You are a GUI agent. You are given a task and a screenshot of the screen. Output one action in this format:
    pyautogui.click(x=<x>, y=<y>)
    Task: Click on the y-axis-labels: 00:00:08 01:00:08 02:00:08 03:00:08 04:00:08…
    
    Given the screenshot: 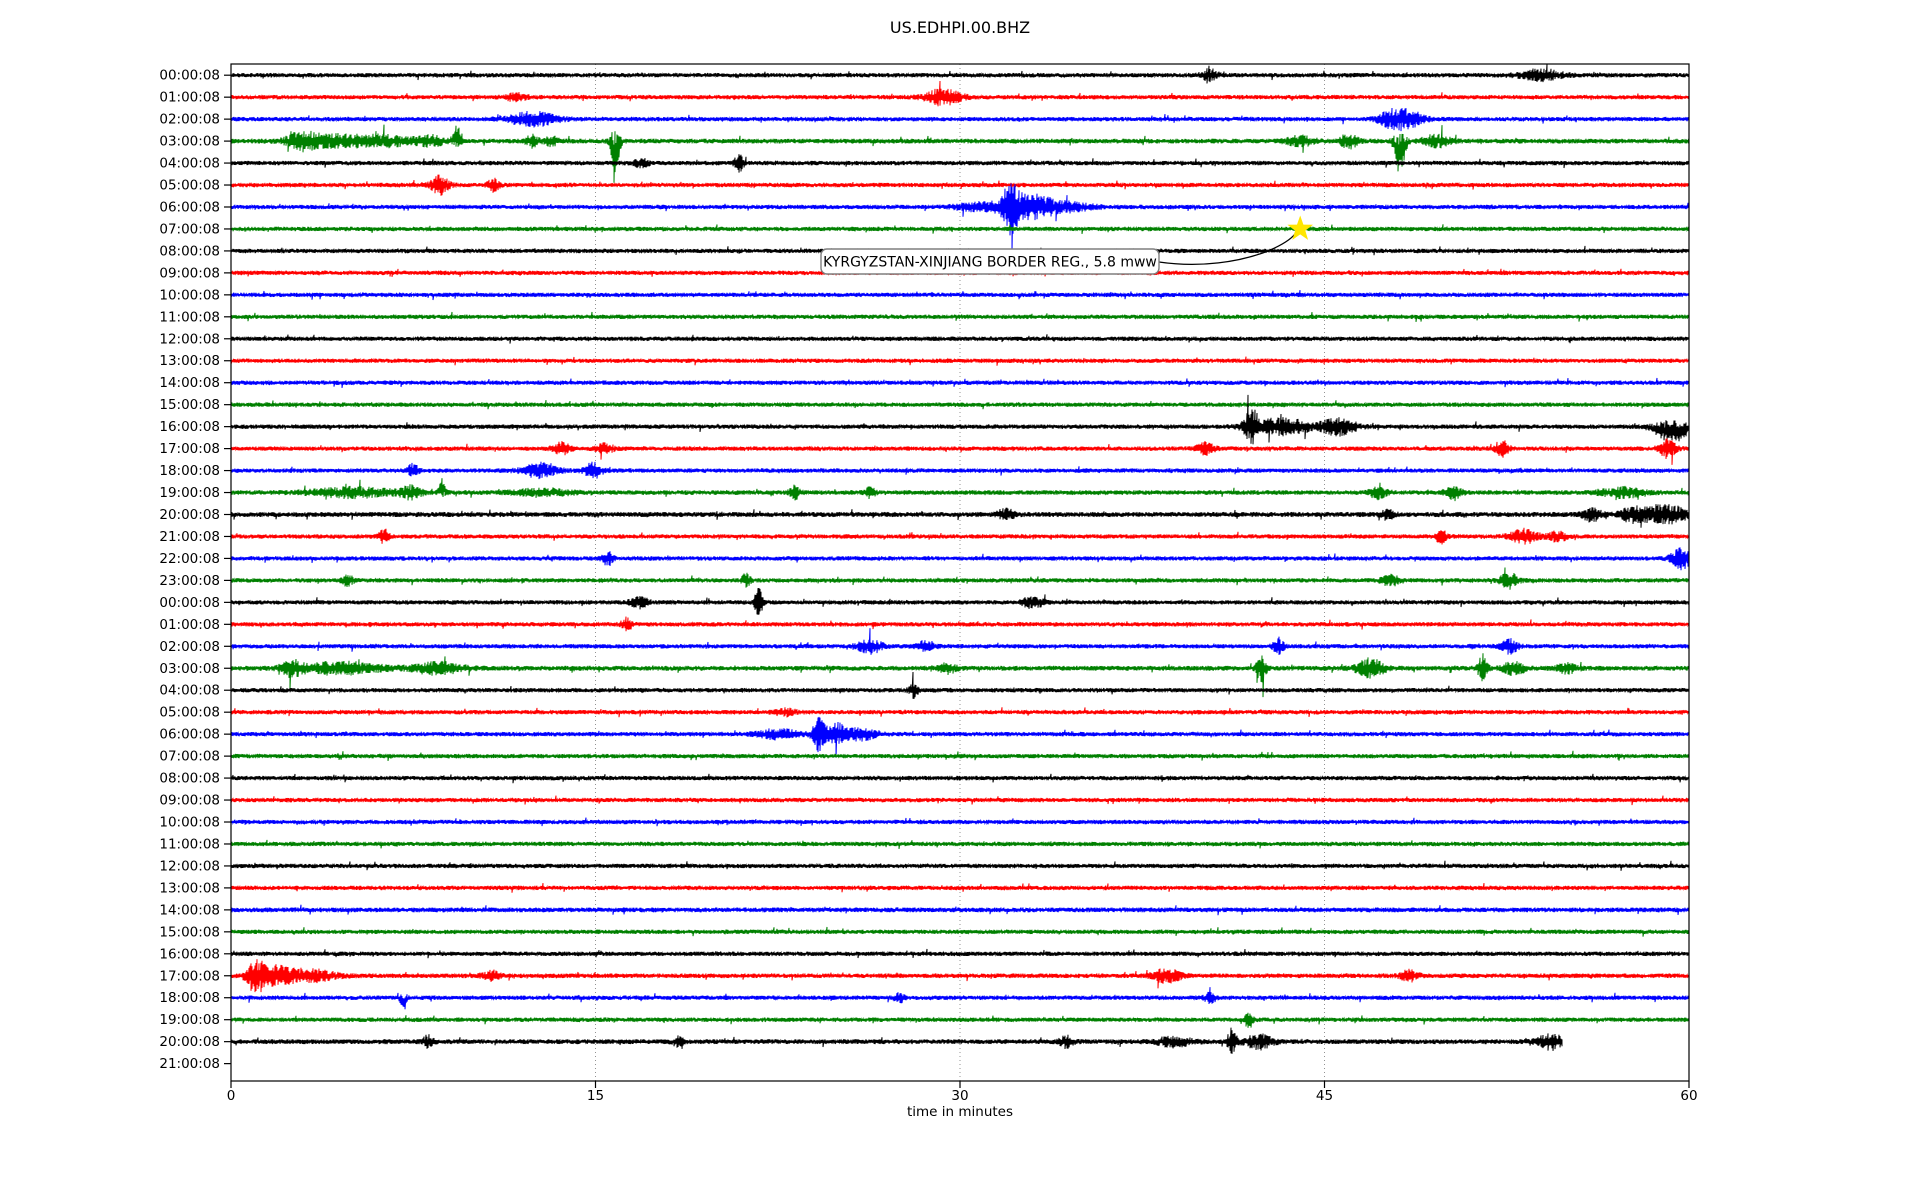 What is the action you would take?
    pyautogui.click(x=189, y=570)
    